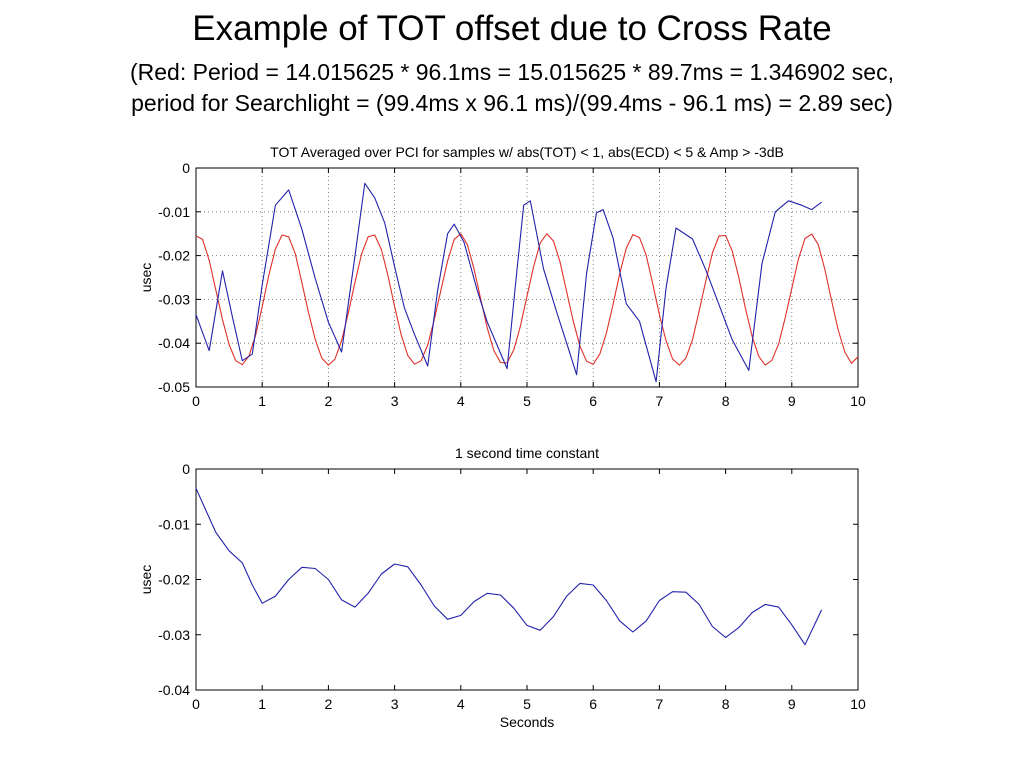 The image size is (1024, 768). What do you see at coordinates (512, 28) in the screenshot?
I see `slide-title: Example of TOT offset due to Cross Rate` at bounding box center [512, 28].